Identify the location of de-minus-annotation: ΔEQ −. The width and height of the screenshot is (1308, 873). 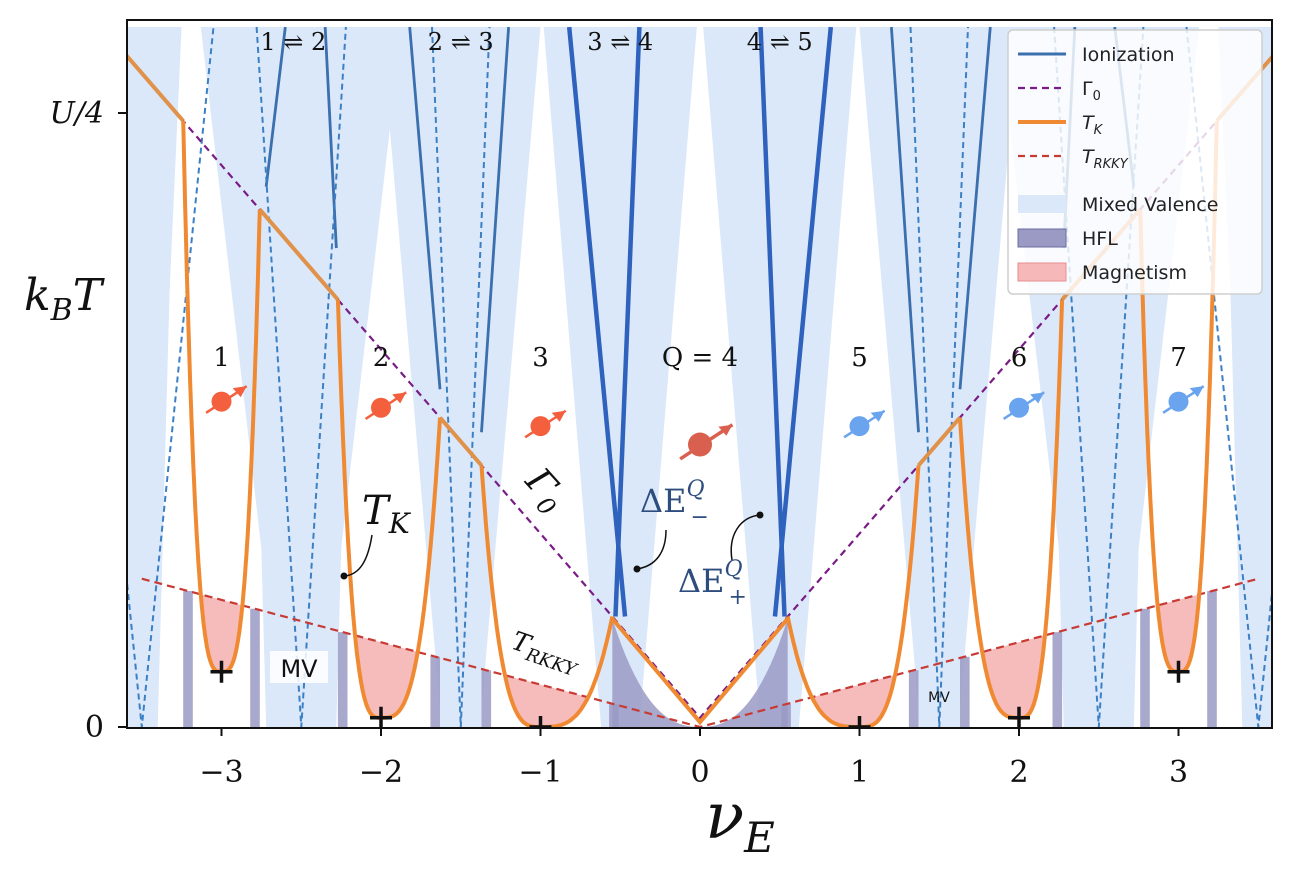
(671, 525).